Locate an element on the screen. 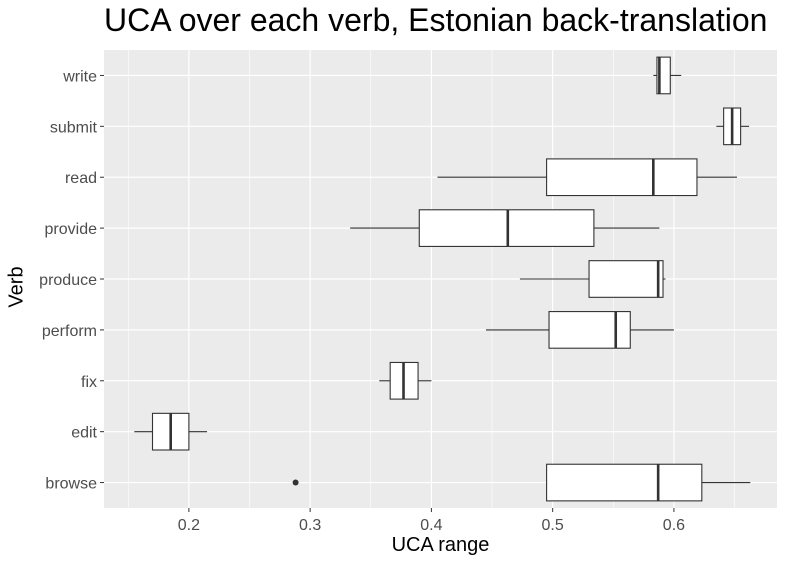  y-tick-label-browse: browse is located at coordinates (71, 484).